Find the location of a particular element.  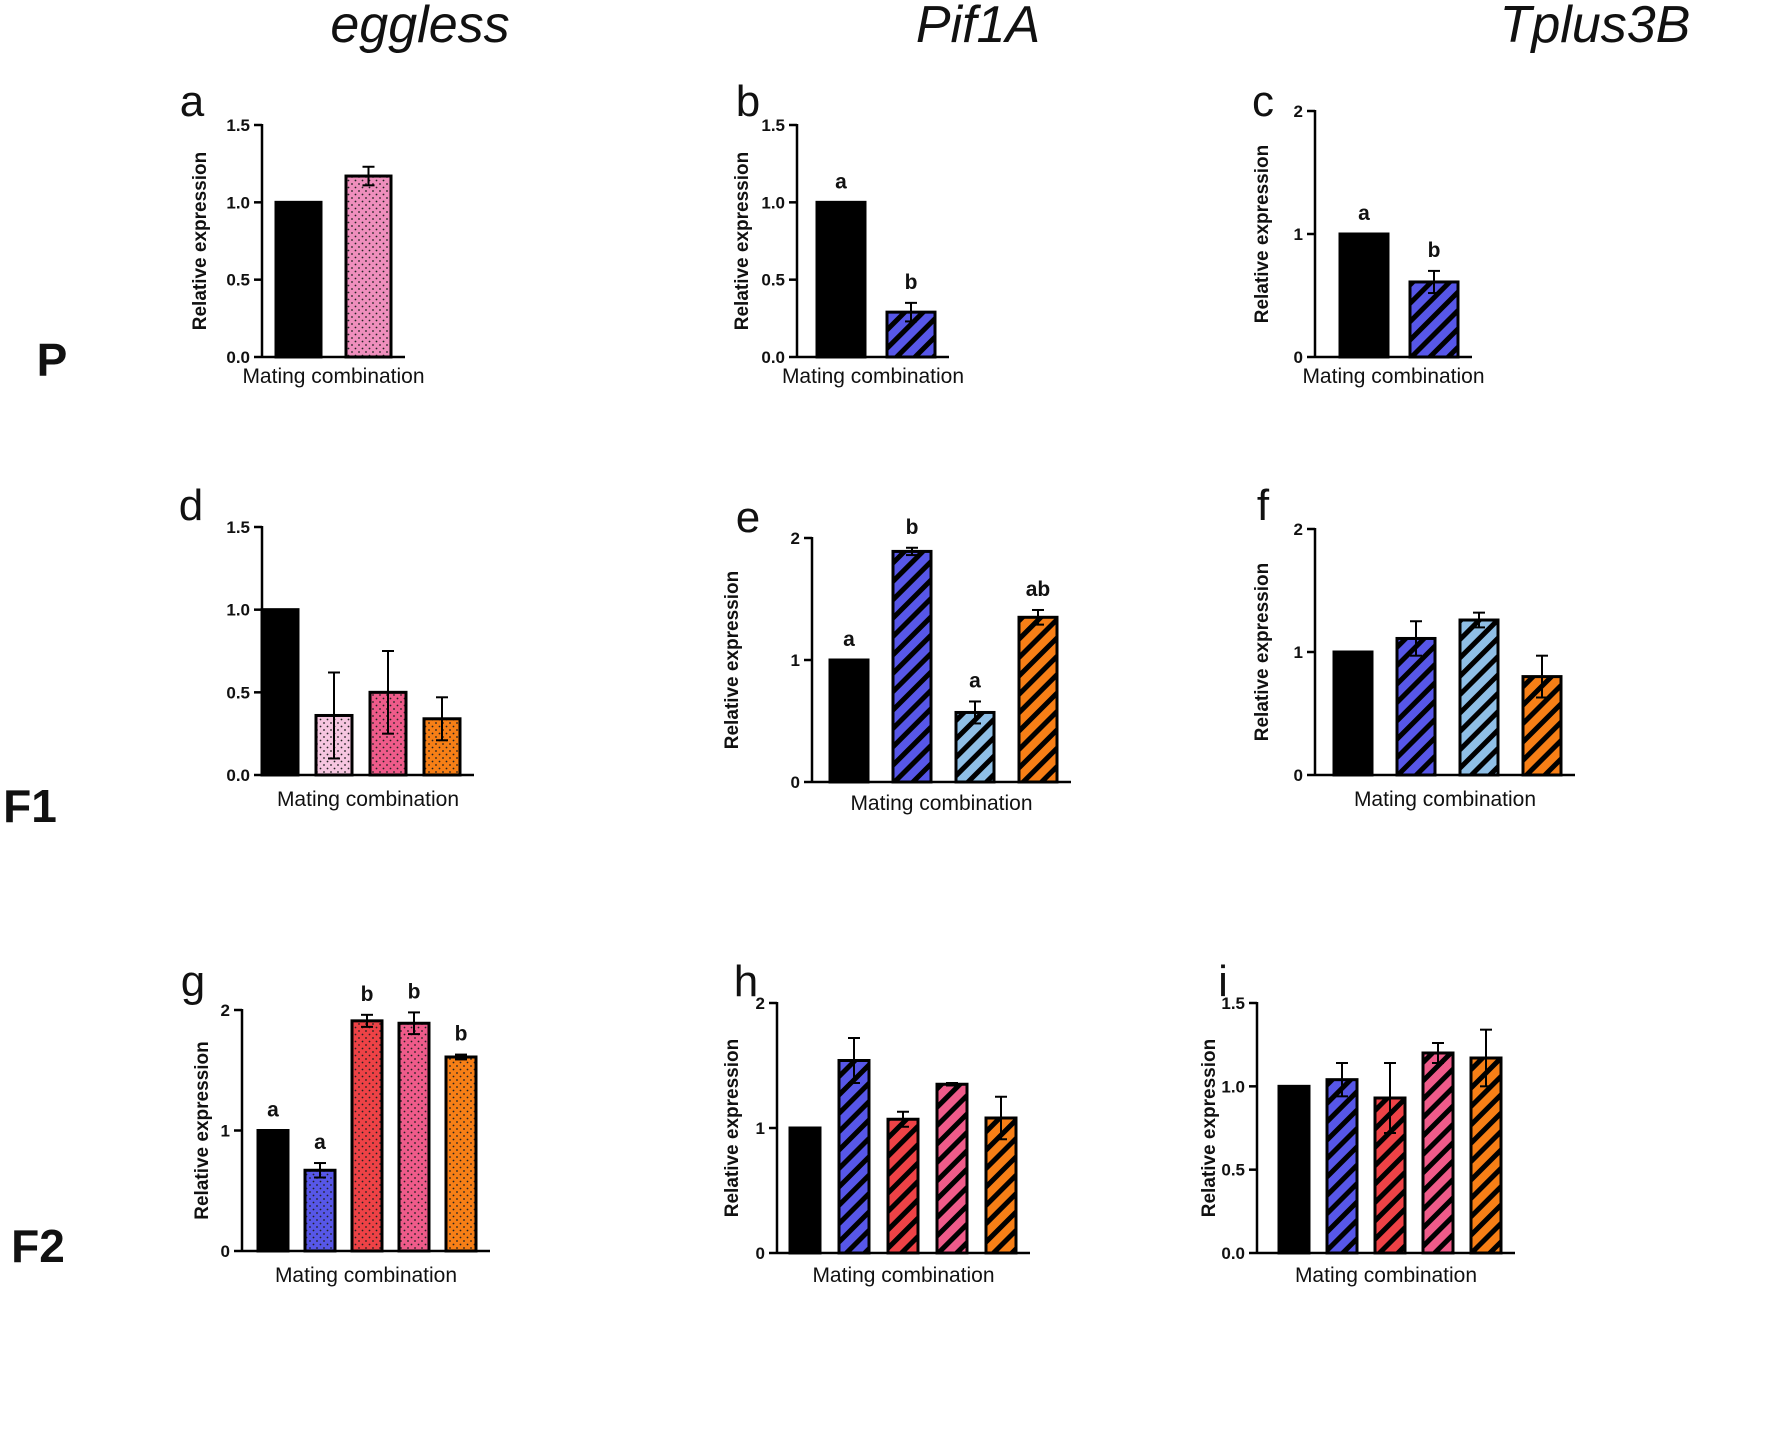

panel-d: d 0.0 0.5 1.0 1.5 Mating combination is located at coordinates (326, 646).